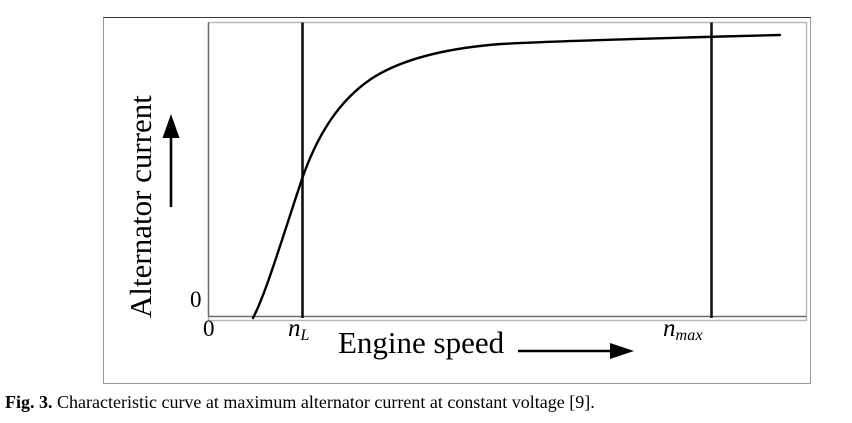  What do you see at coordinates (196, 299) in the screenshot?
I see `y-axis-zero-tick-label: 0` at bounding box center [196, 299].